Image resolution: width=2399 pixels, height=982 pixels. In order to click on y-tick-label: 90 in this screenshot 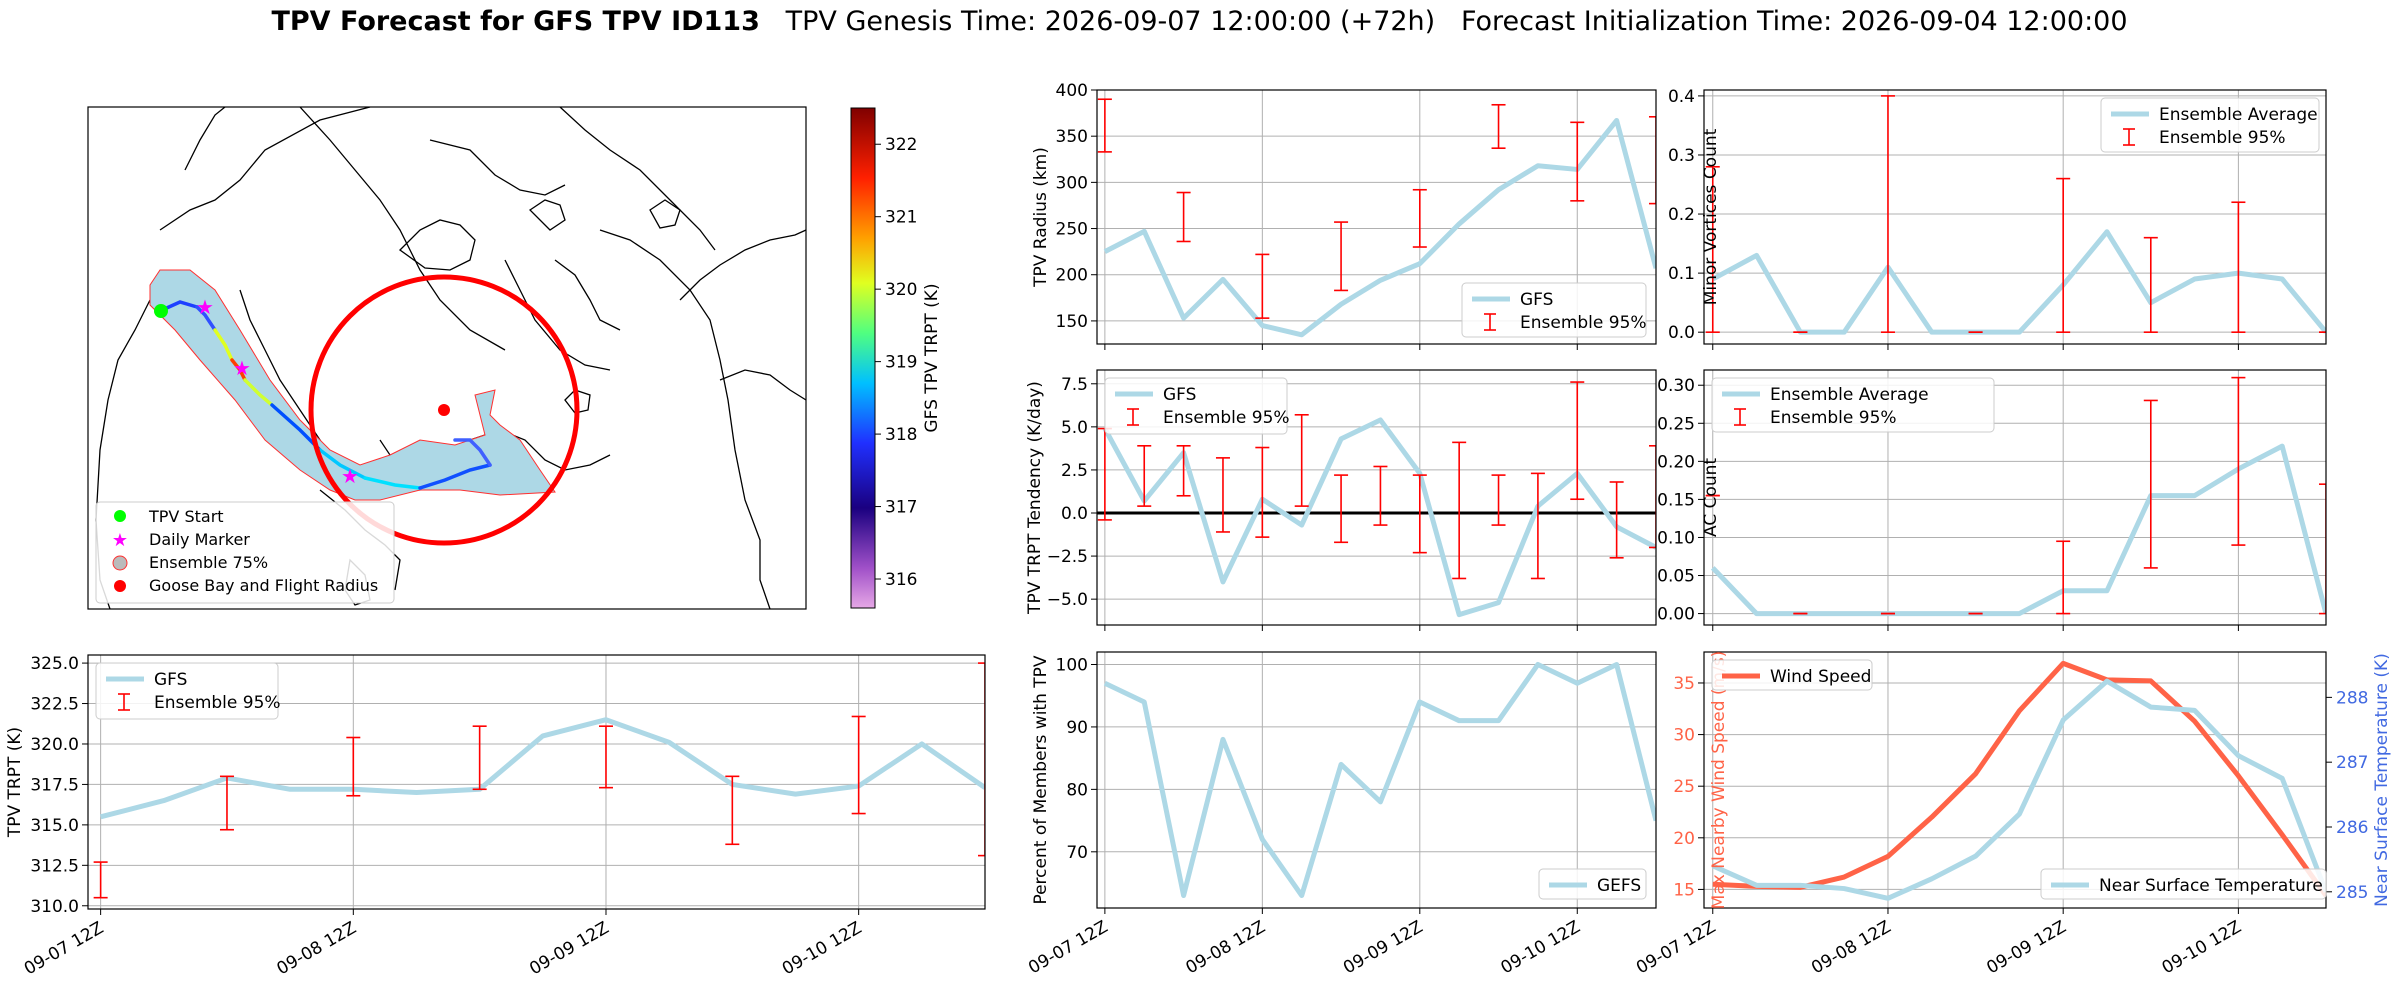, I will do `click(1077, 728)`.